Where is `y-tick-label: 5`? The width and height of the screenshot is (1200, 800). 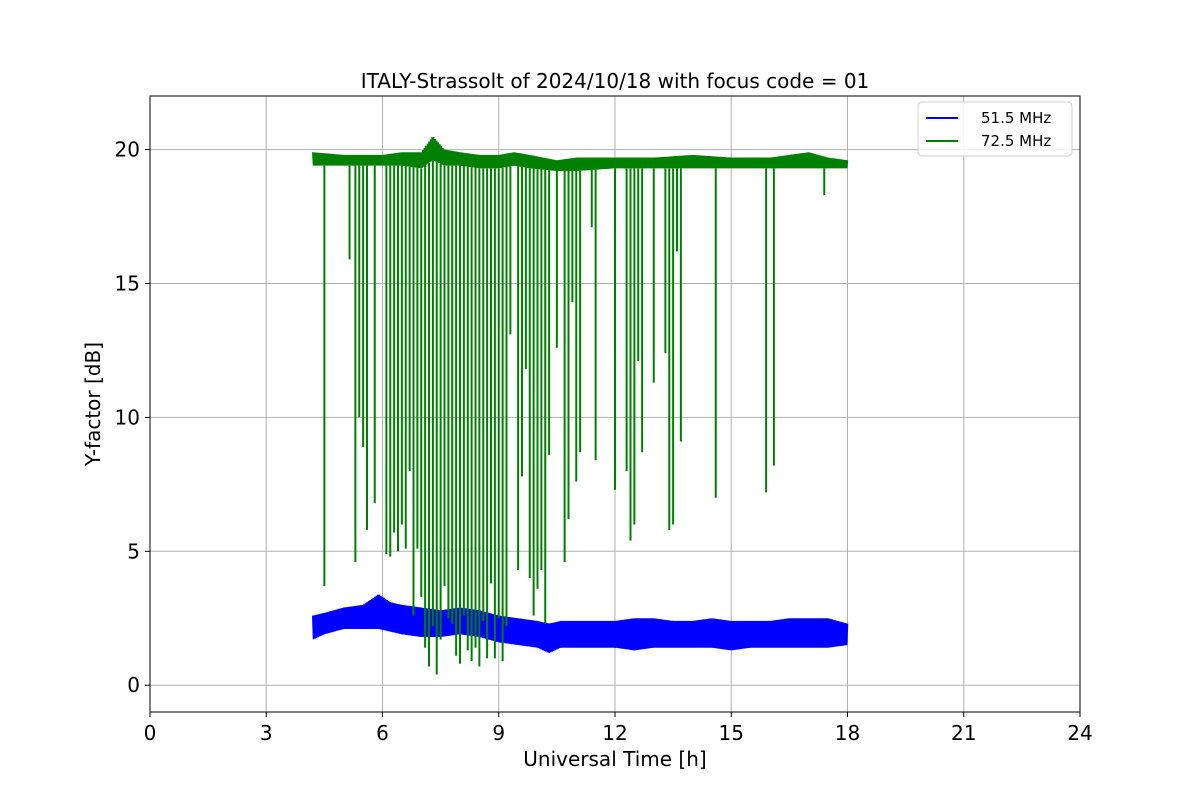 y-tick-label: 5 is located at coordinates (133, 551).